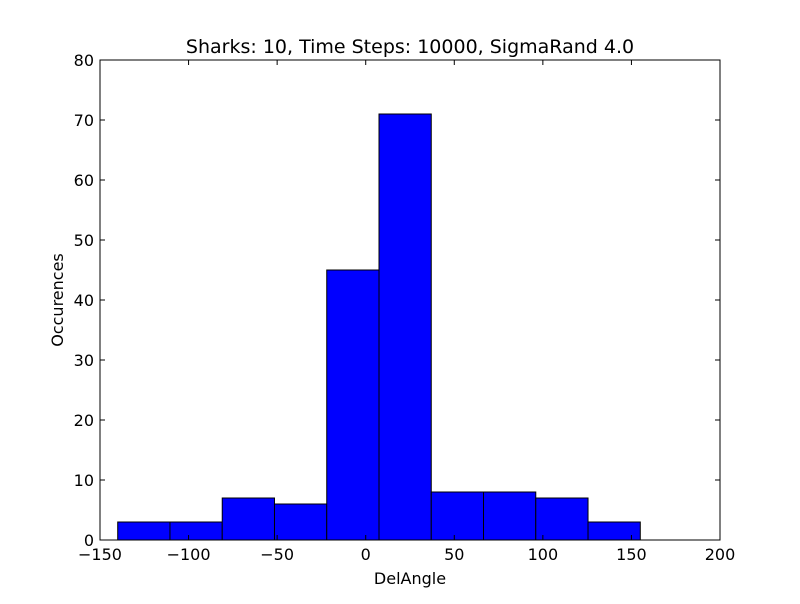  Describe the element at coordinates (84, 180) in the screenshot. I see `y-tick-label-6: 60` at that location.